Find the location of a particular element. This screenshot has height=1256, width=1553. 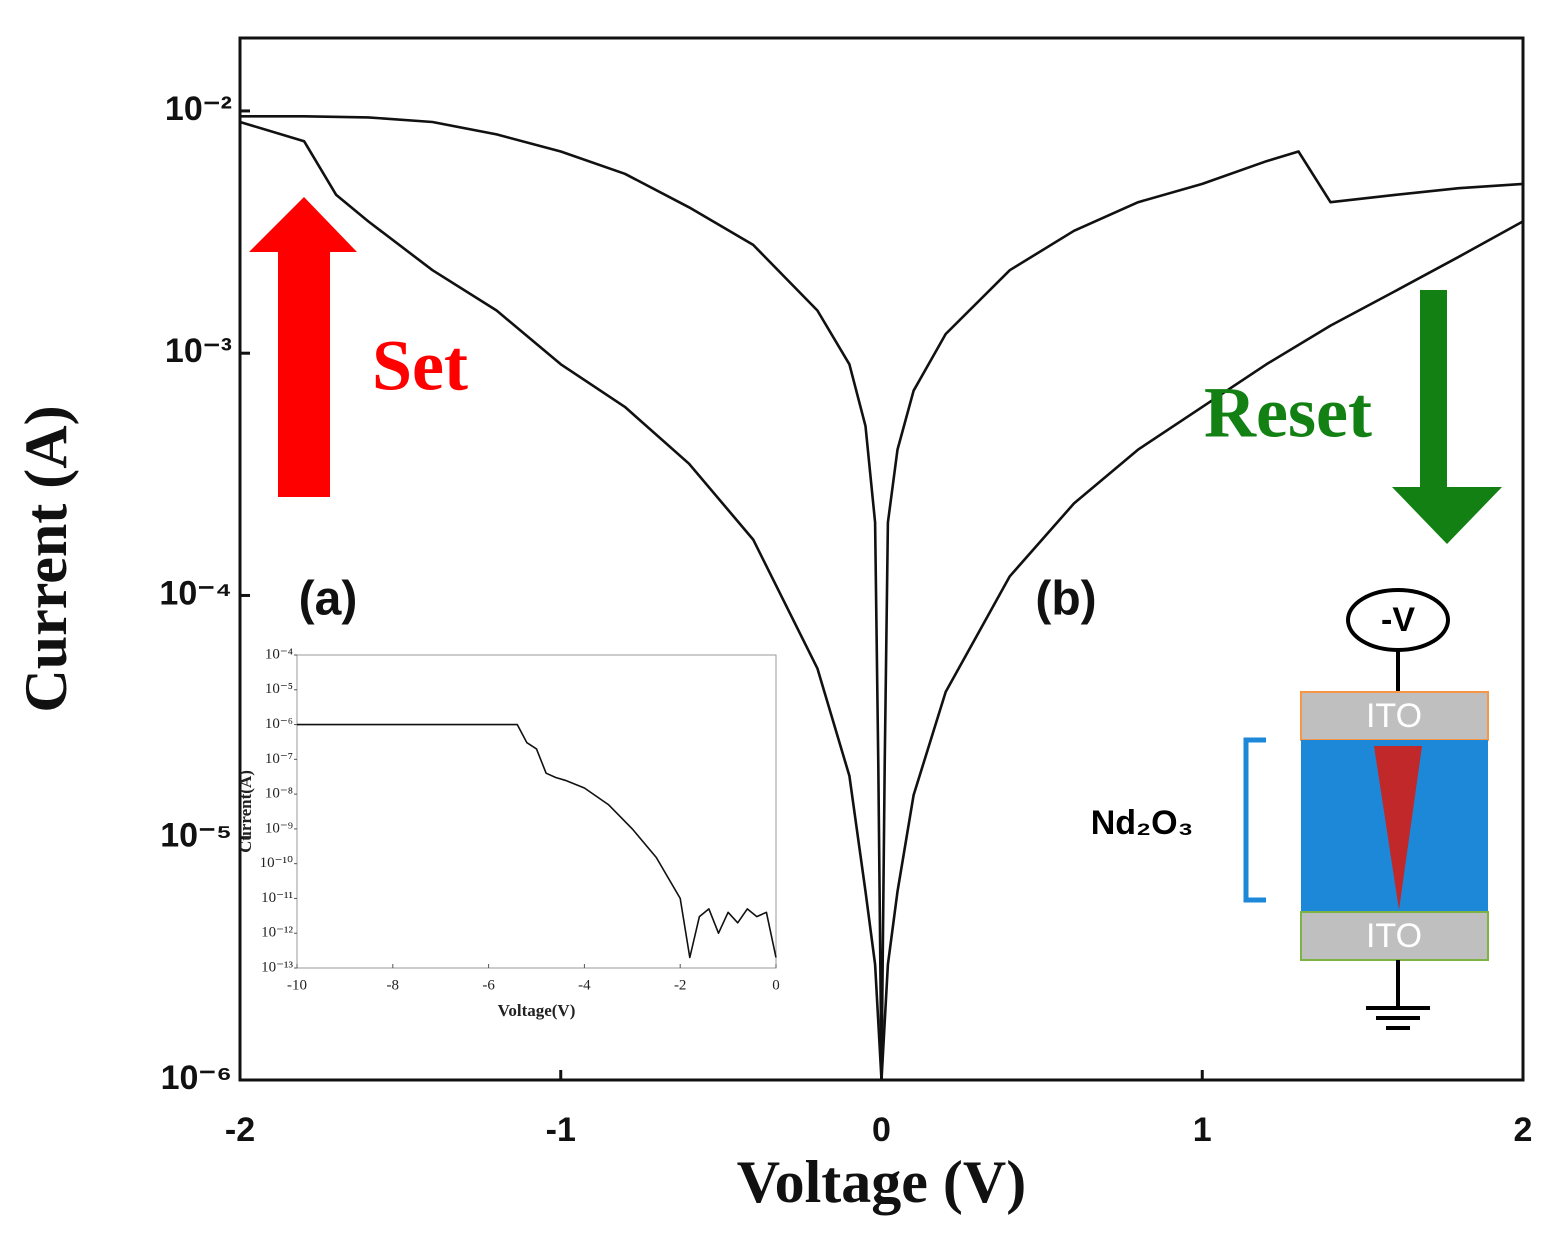

device-diagram: -V ITO ITO Nd₂O₃ is located at coordinates (1290, 809).